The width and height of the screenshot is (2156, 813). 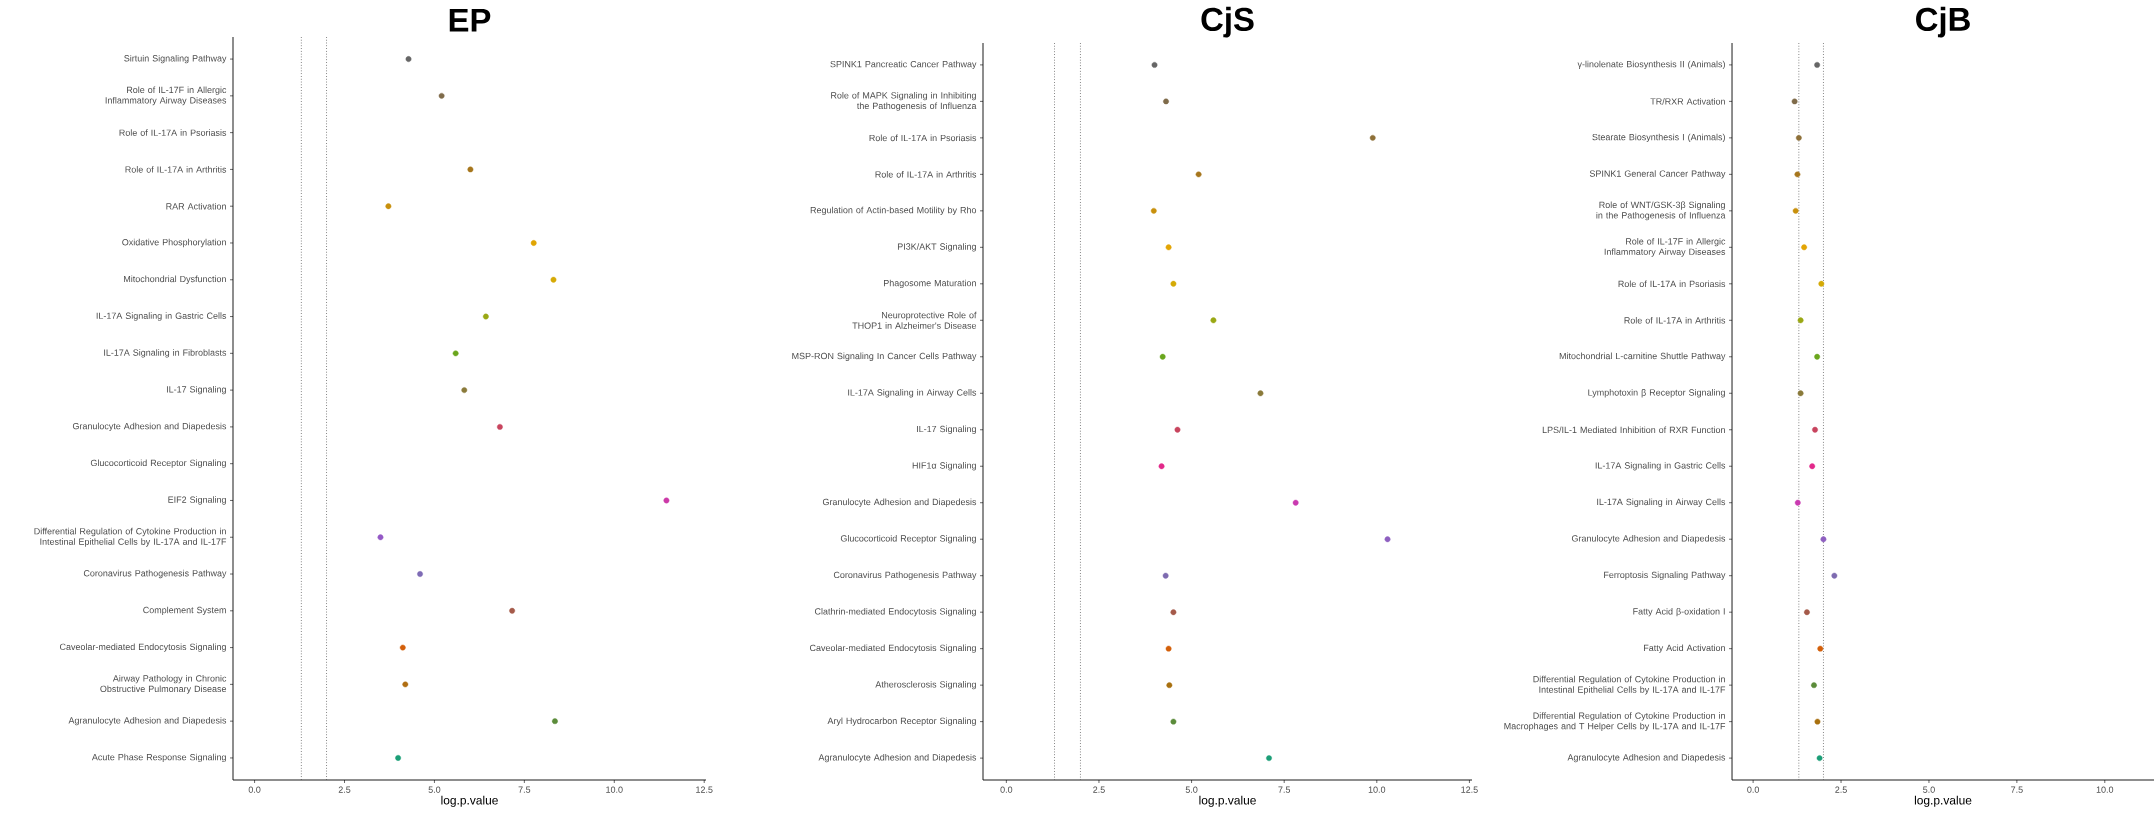 What do you see at coordinates (196, 206) in the screenshot?
I see `y-tick-label: RAR Activation` at bounding box center [196, 206].